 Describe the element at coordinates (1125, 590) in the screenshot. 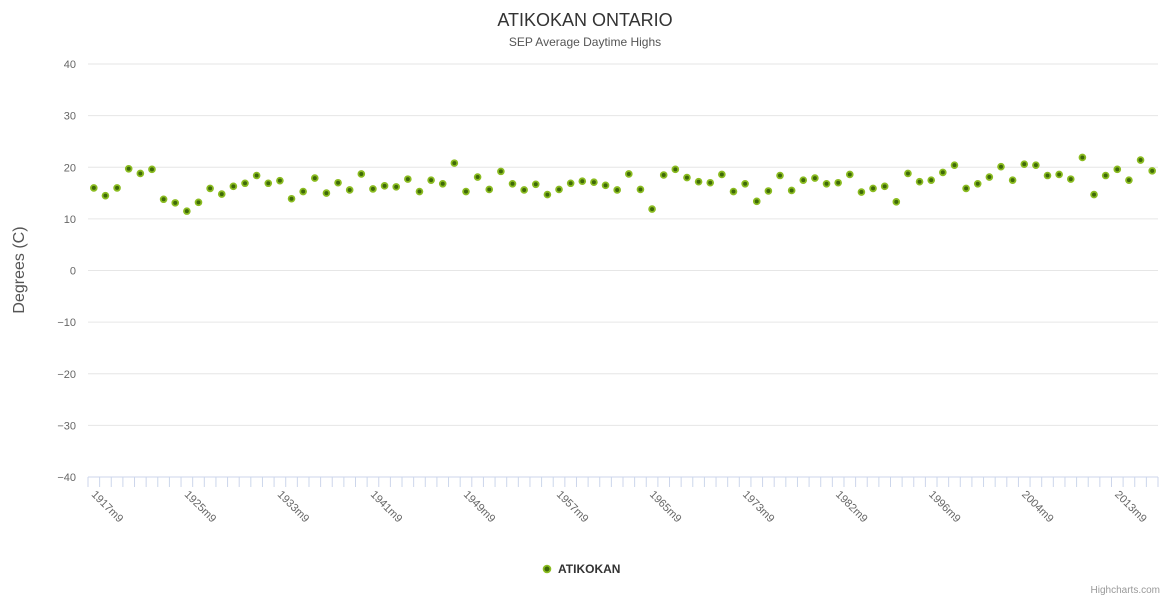

I see `credits-link: Highcharts.com` at that location.